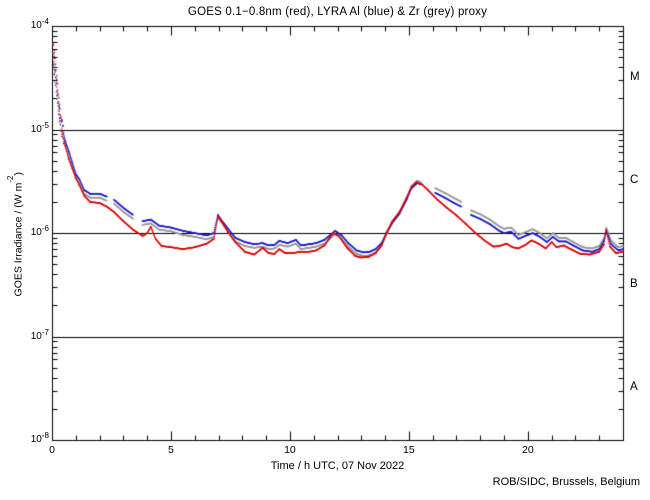 The width and height of the screenshot is (650, 500). What do you see at coordinates (290, 450) in the screenshot?
I see `x-tick-label: 10` at bounding box center [290, 450].